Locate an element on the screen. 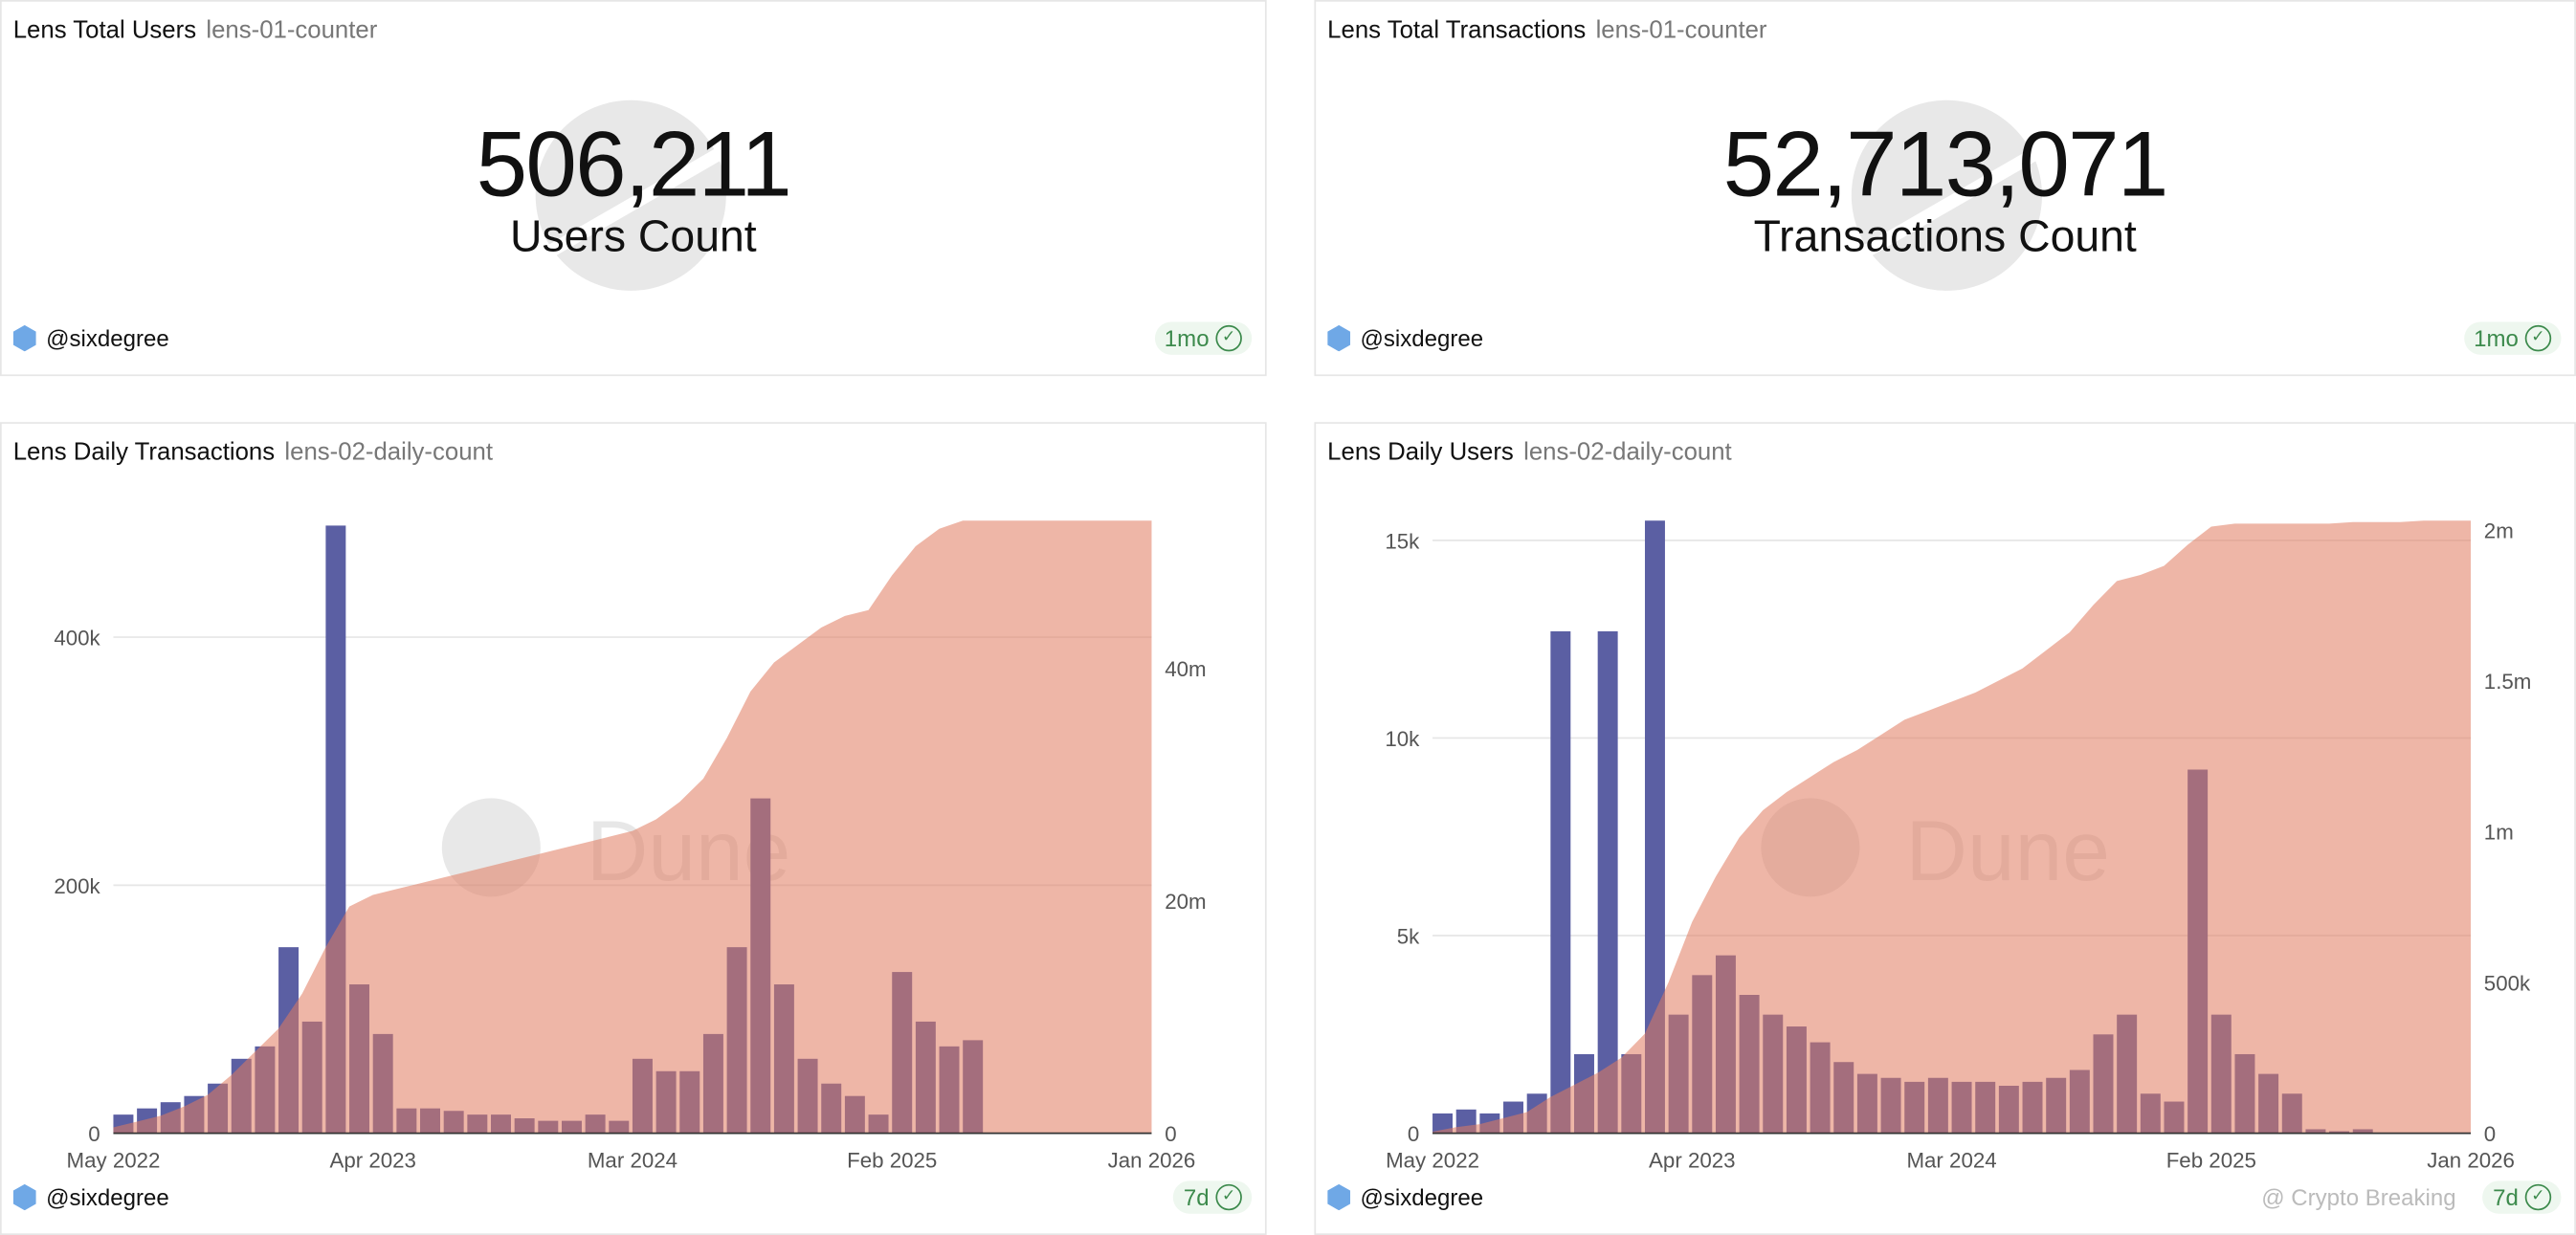 The height and width of the screenshot is (1235, 2576). y-left-tick-label: 5k is located at coordinates (1408, 937).